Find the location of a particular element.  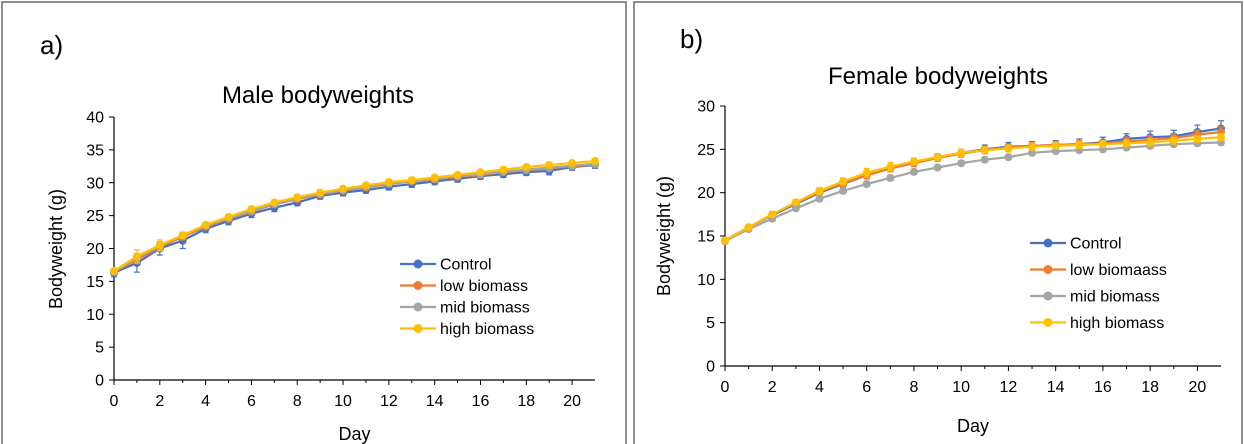

series-high-biomass is located at coordinates (973, 189).